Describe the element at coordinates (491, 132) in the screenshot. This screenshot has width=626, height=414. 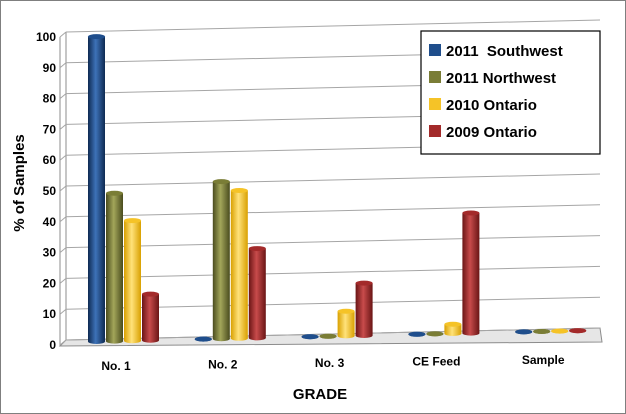
I see `legend-label: 2009 Ontario` at that location.